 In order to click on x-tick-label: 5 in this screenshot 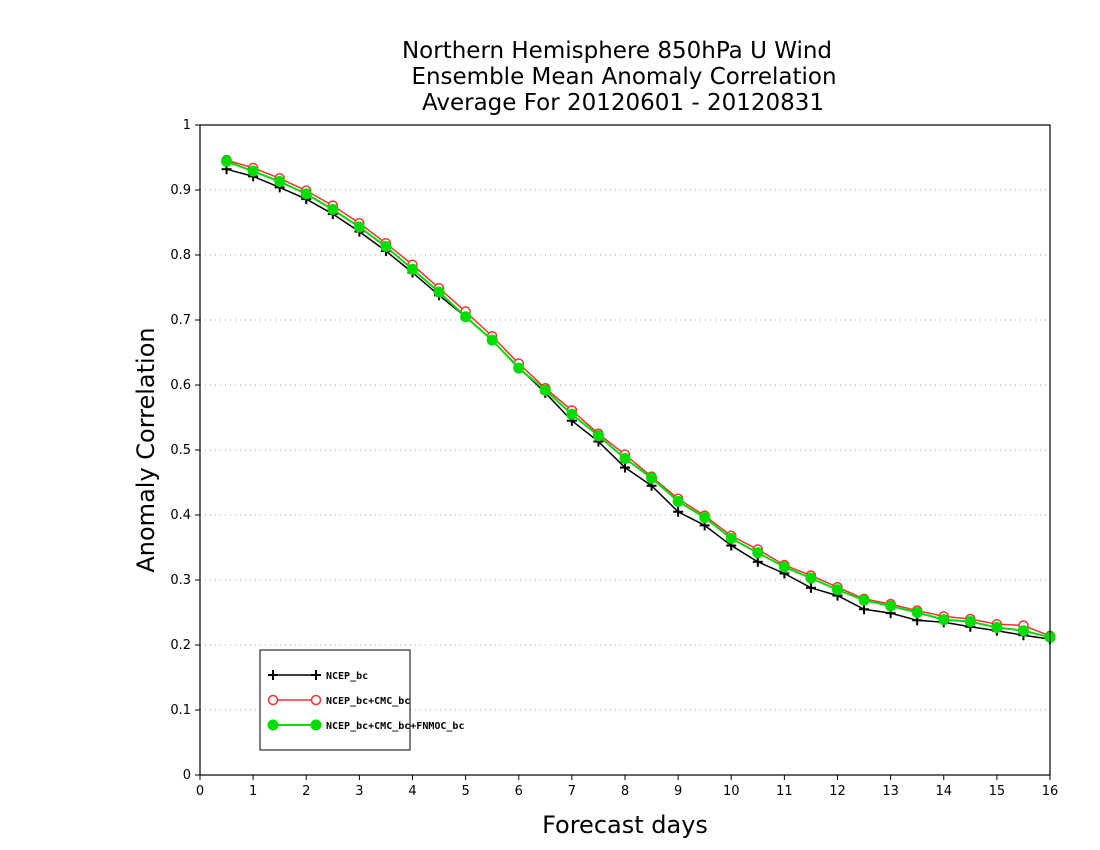, I will do `click(465, 791)`.